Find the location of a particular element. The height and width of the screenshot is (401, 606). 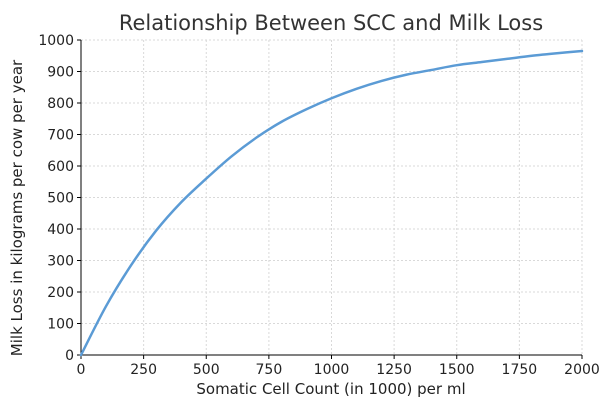

x-tick-label: 2000 is located at coordinates (582, 370).